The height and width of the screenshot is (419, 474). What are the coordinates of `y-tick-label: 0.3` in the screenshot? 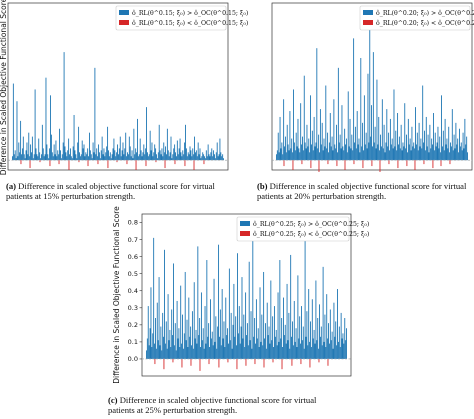 It's located at (133, 308).